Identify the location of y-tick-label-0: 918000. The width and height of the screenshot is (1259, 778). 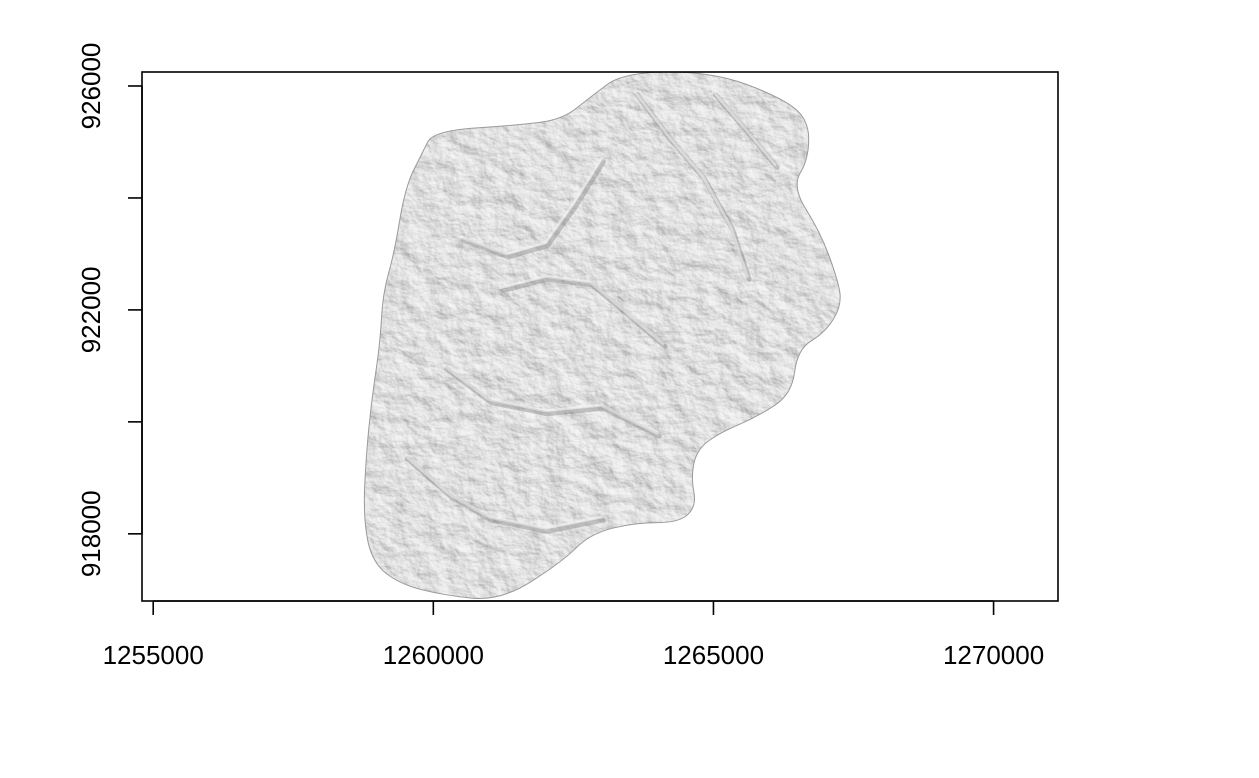
(91, 533).